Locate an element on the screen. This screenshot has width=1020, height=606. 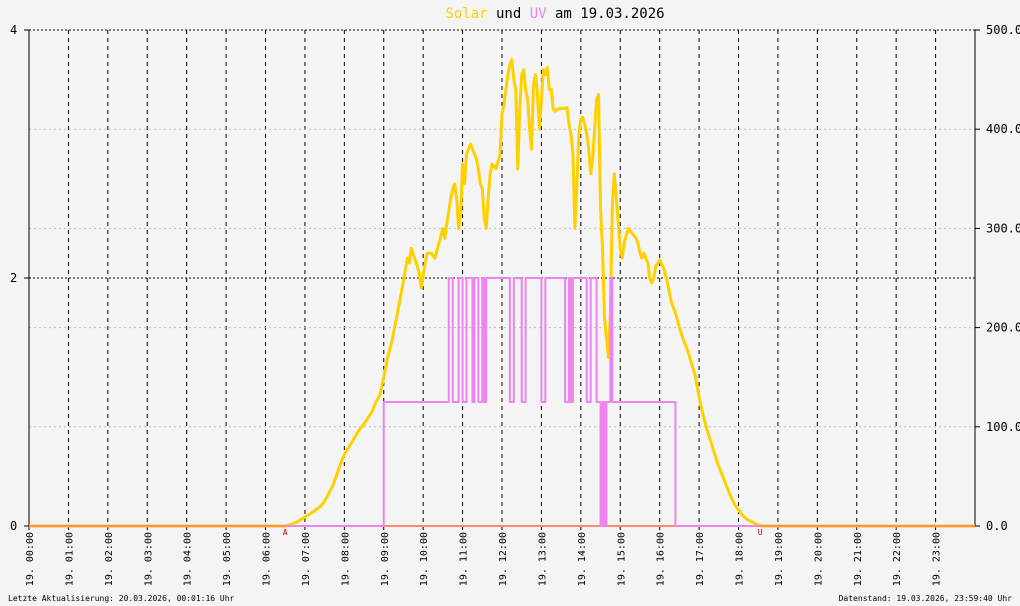
y-right-tick-label: 200.0 is located at coordinates (1003, 328).